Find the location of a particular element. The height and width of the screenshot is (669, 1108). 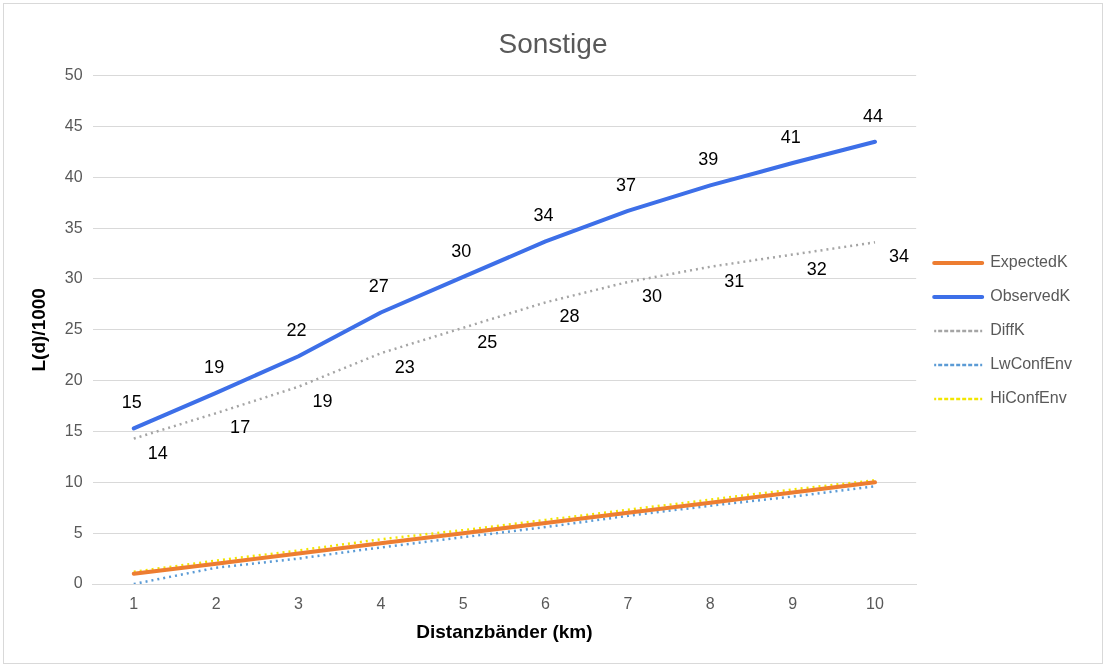

y-tick-label: 30 is located at coordinates (73, 278).